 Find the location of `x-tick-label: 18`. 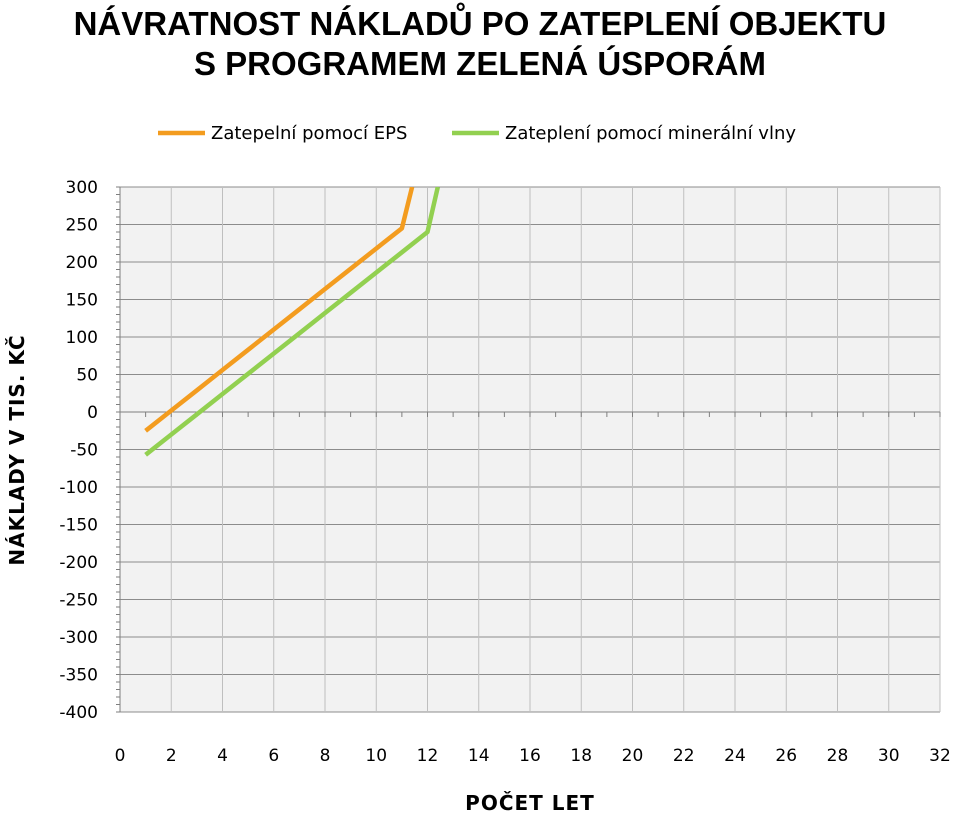

x-tick-label: 18 is located at coordinates (581, 756).